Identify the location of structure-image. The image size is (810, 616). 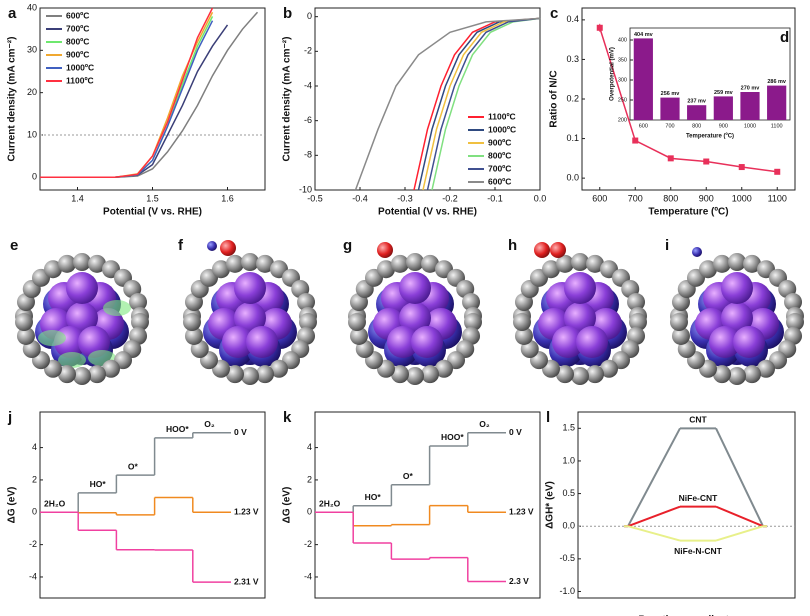
(250, 312).